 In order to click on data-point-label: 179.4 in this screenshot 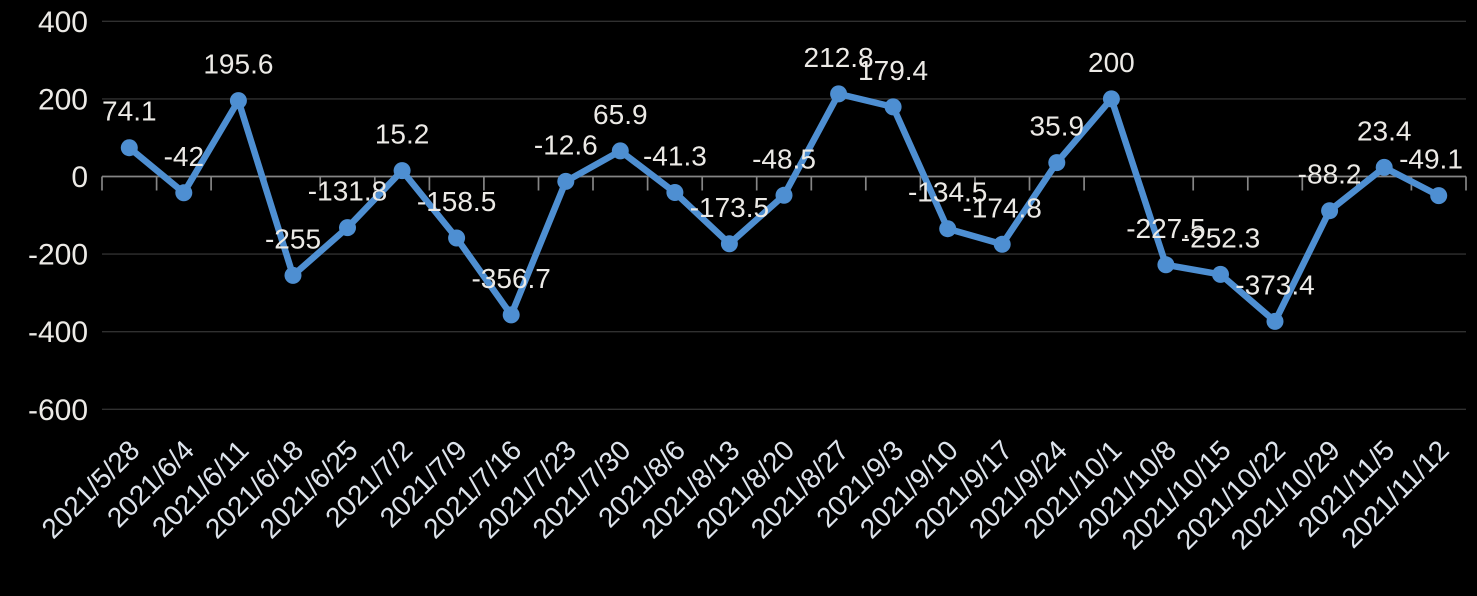, I will do `click(893, 70)`.